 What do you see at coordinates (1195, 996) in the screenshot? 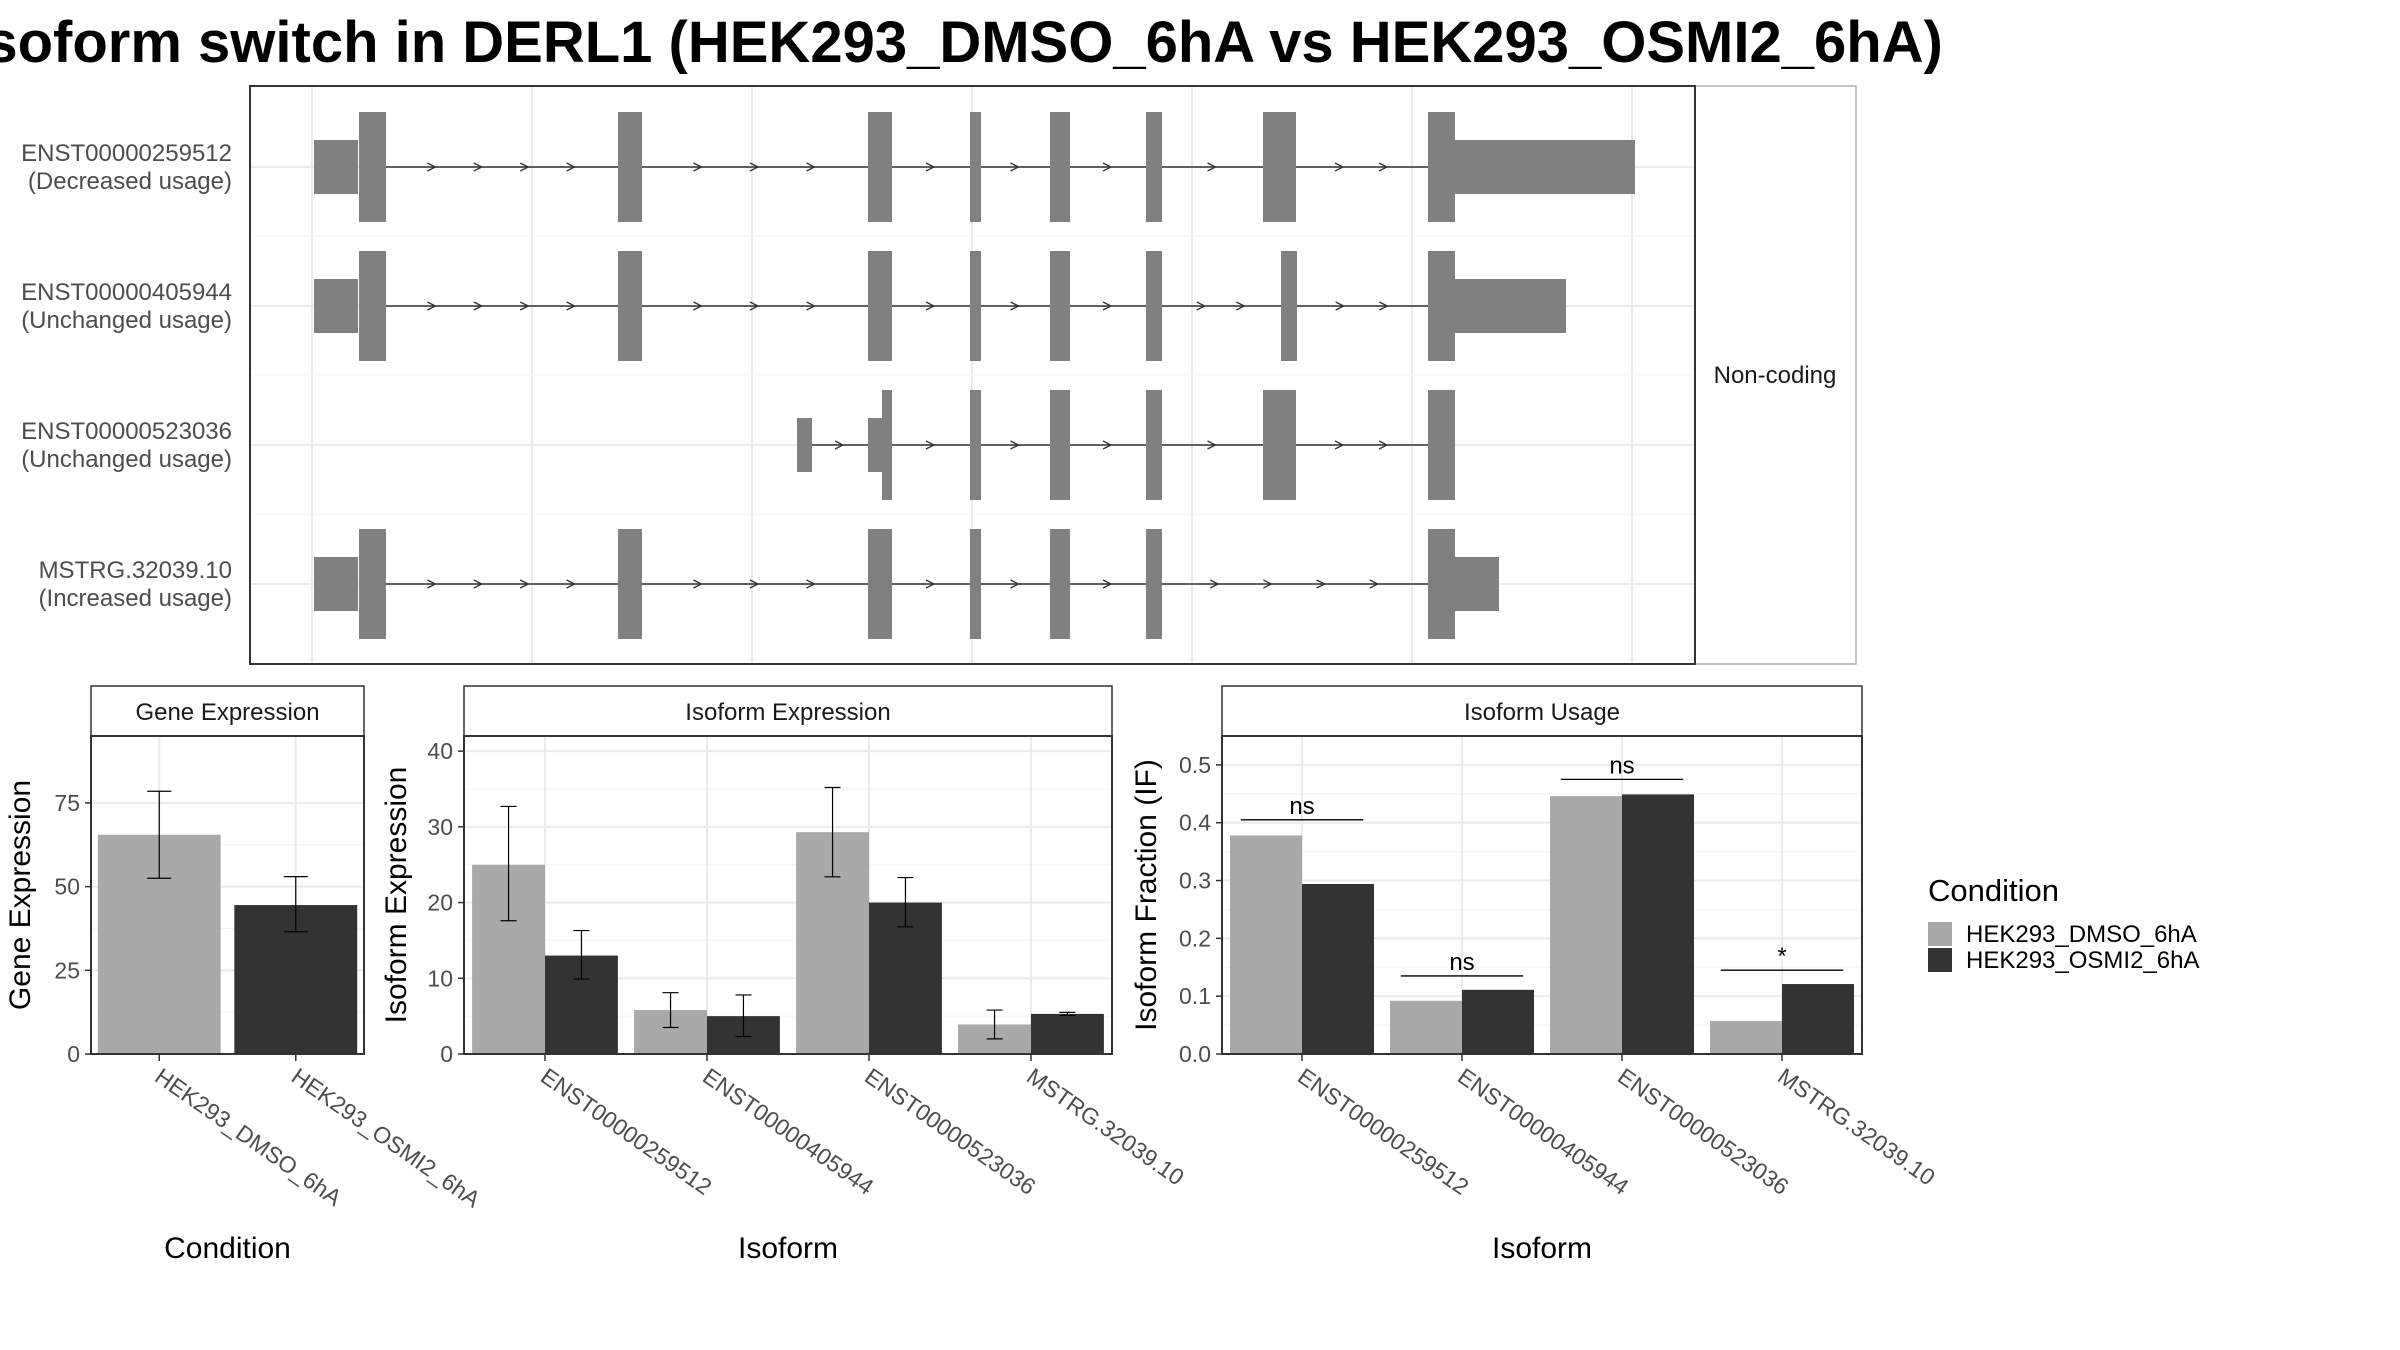
I see `y-tick-label: 0.1` at bounding box center [1195, 996].